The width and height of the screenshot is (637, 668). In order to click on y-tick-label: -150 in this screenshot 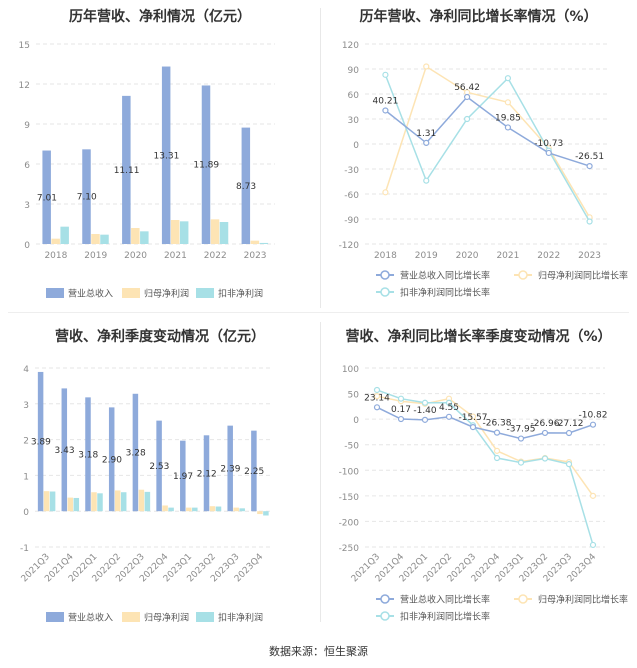, I will do `click(349, 498)`.